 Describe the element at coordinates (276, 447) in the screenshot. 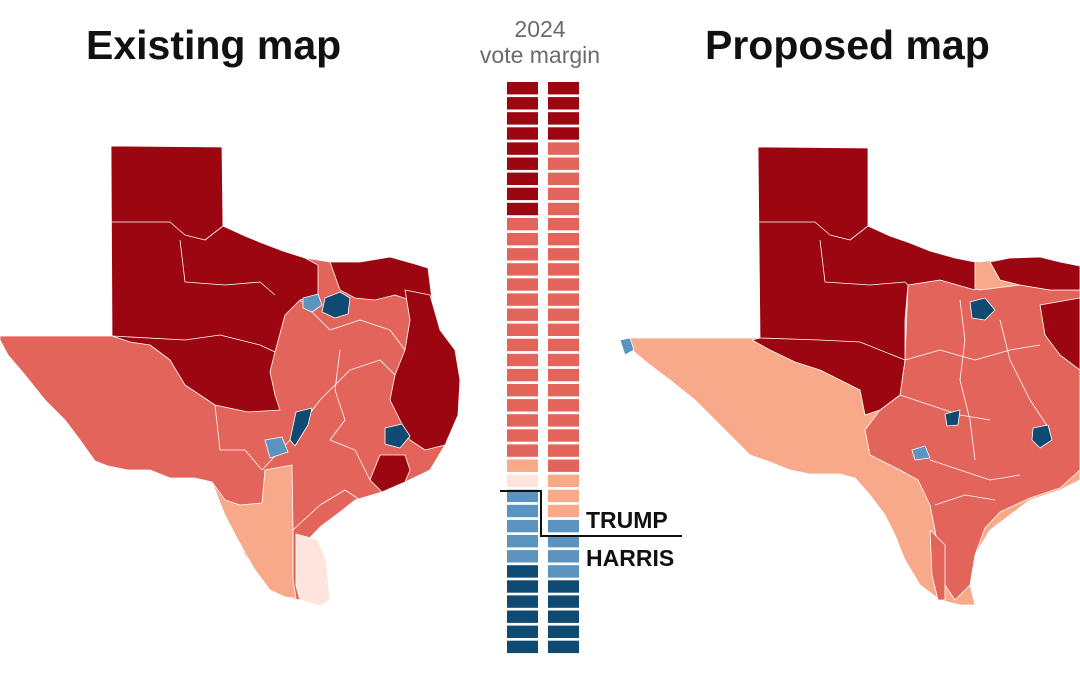

I see `existing-san-antonio-light` at that location.